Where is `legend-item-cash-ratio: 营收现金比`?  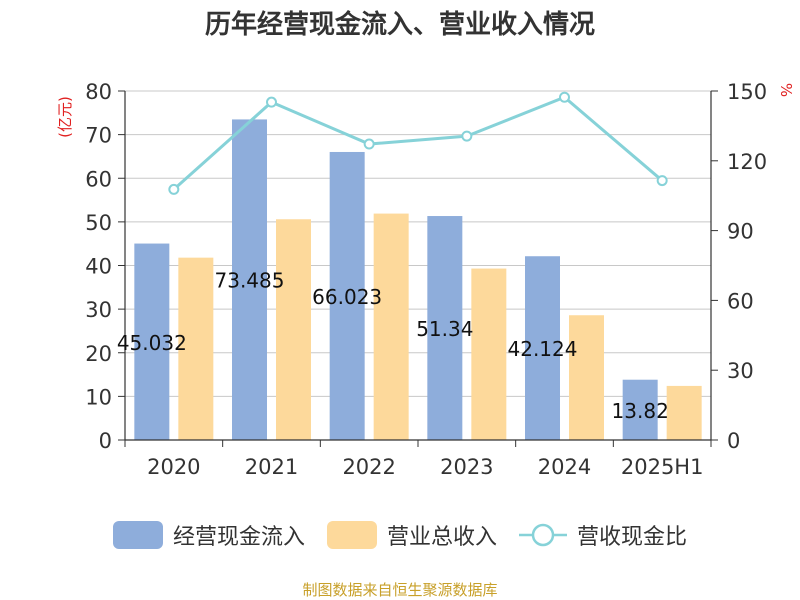 legend-item-cash-ratio: 营收现金比 is located at coordinates (603, 535).